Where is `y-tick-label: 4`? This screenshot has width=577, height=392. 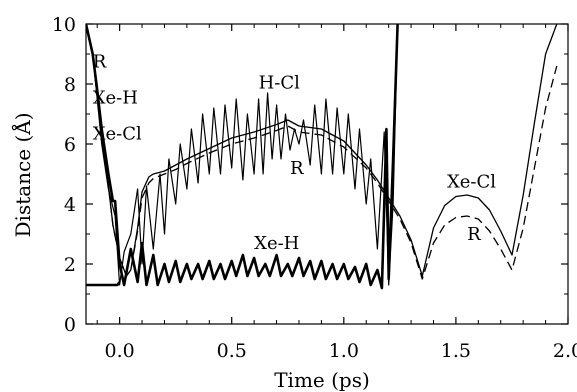
y-tick-label: 4 is located at coordinates (70, 205).